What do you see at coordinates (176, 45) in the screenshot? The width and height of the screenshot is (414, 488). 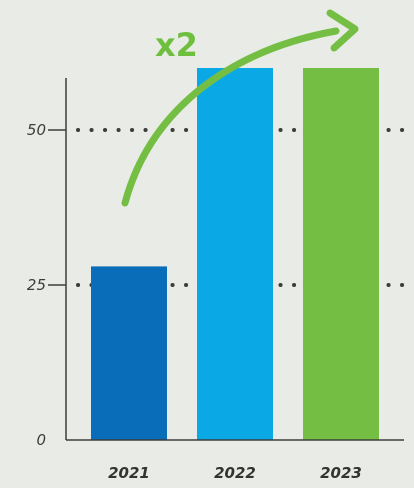 I see `multiplier-annotation: x2` at bounding box center [176, 45].